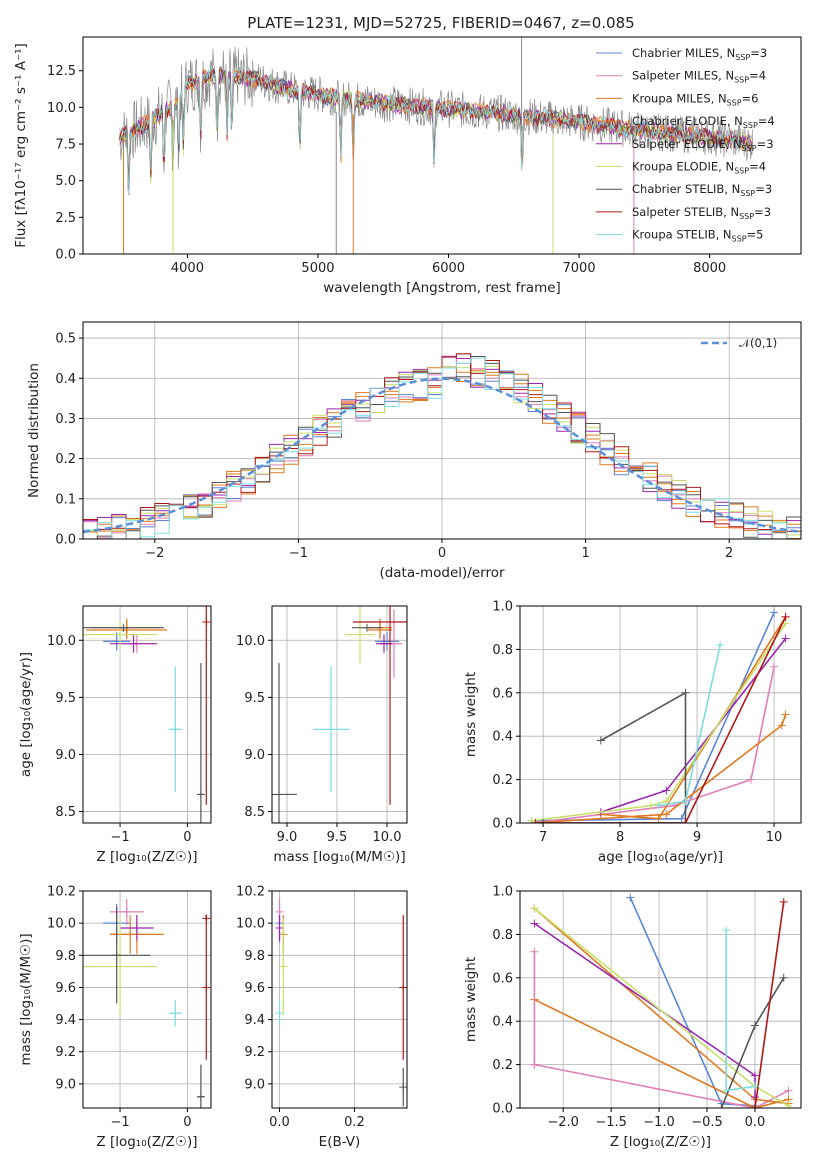 The height and width of the screenshot is (1170, 819). I want to click on tick-label-x: 6000, so click(448, 268).